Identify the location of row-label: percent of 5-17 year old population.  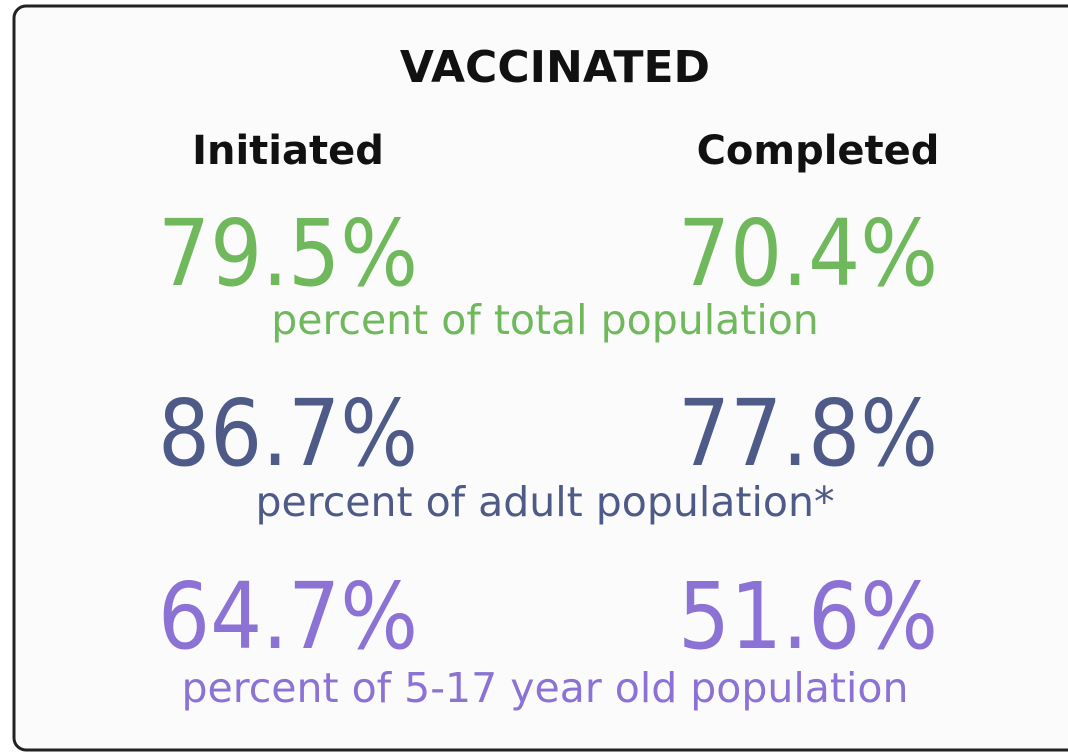
(545, 688).